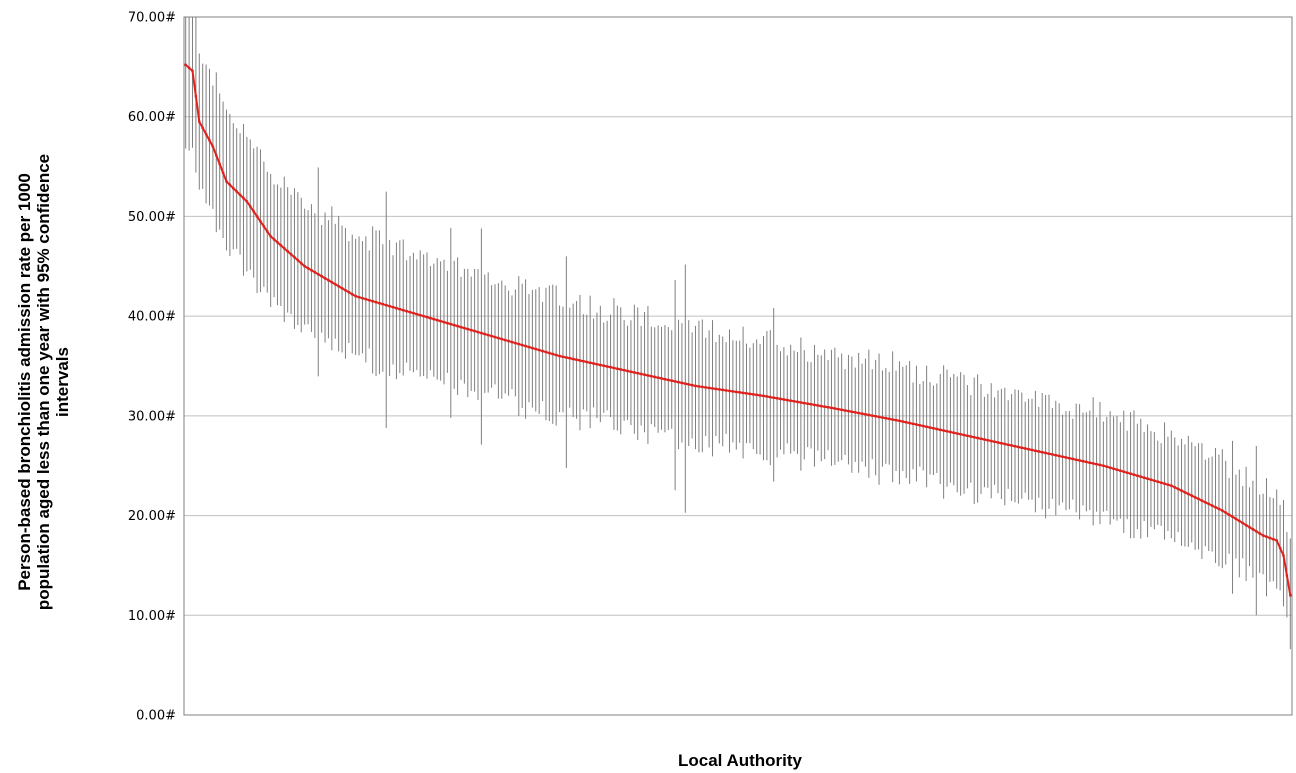  Describe the element at coordinates (152, 217) in the screenshot. I see `y-tick-label: 50.00#` at that location.